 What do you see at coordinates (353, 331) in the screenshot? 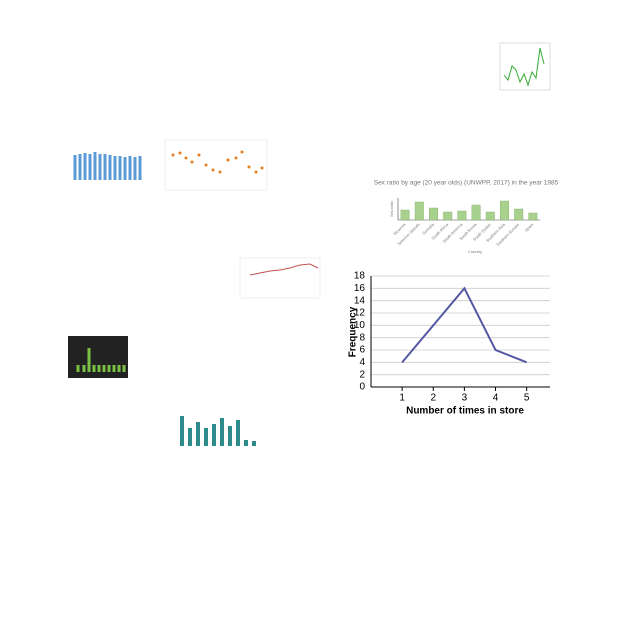
I see `y-axis-label: Frequency` at bounding box center [353, 331].